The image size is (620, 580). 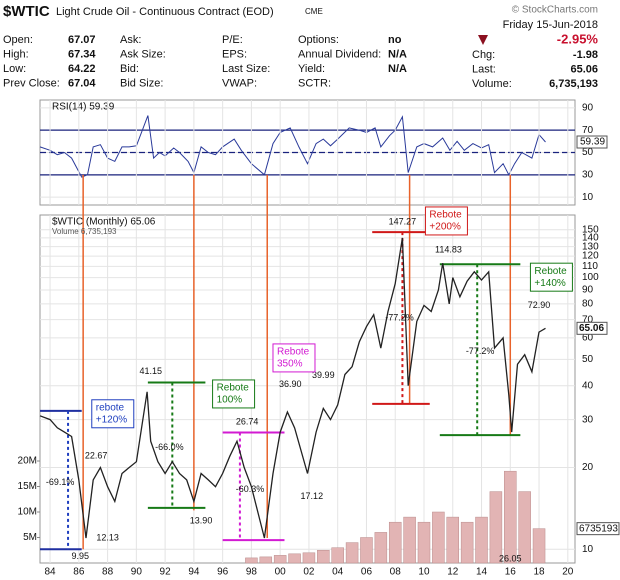 I want to click on y-tick-label: 130, so click(x=590, y=246).